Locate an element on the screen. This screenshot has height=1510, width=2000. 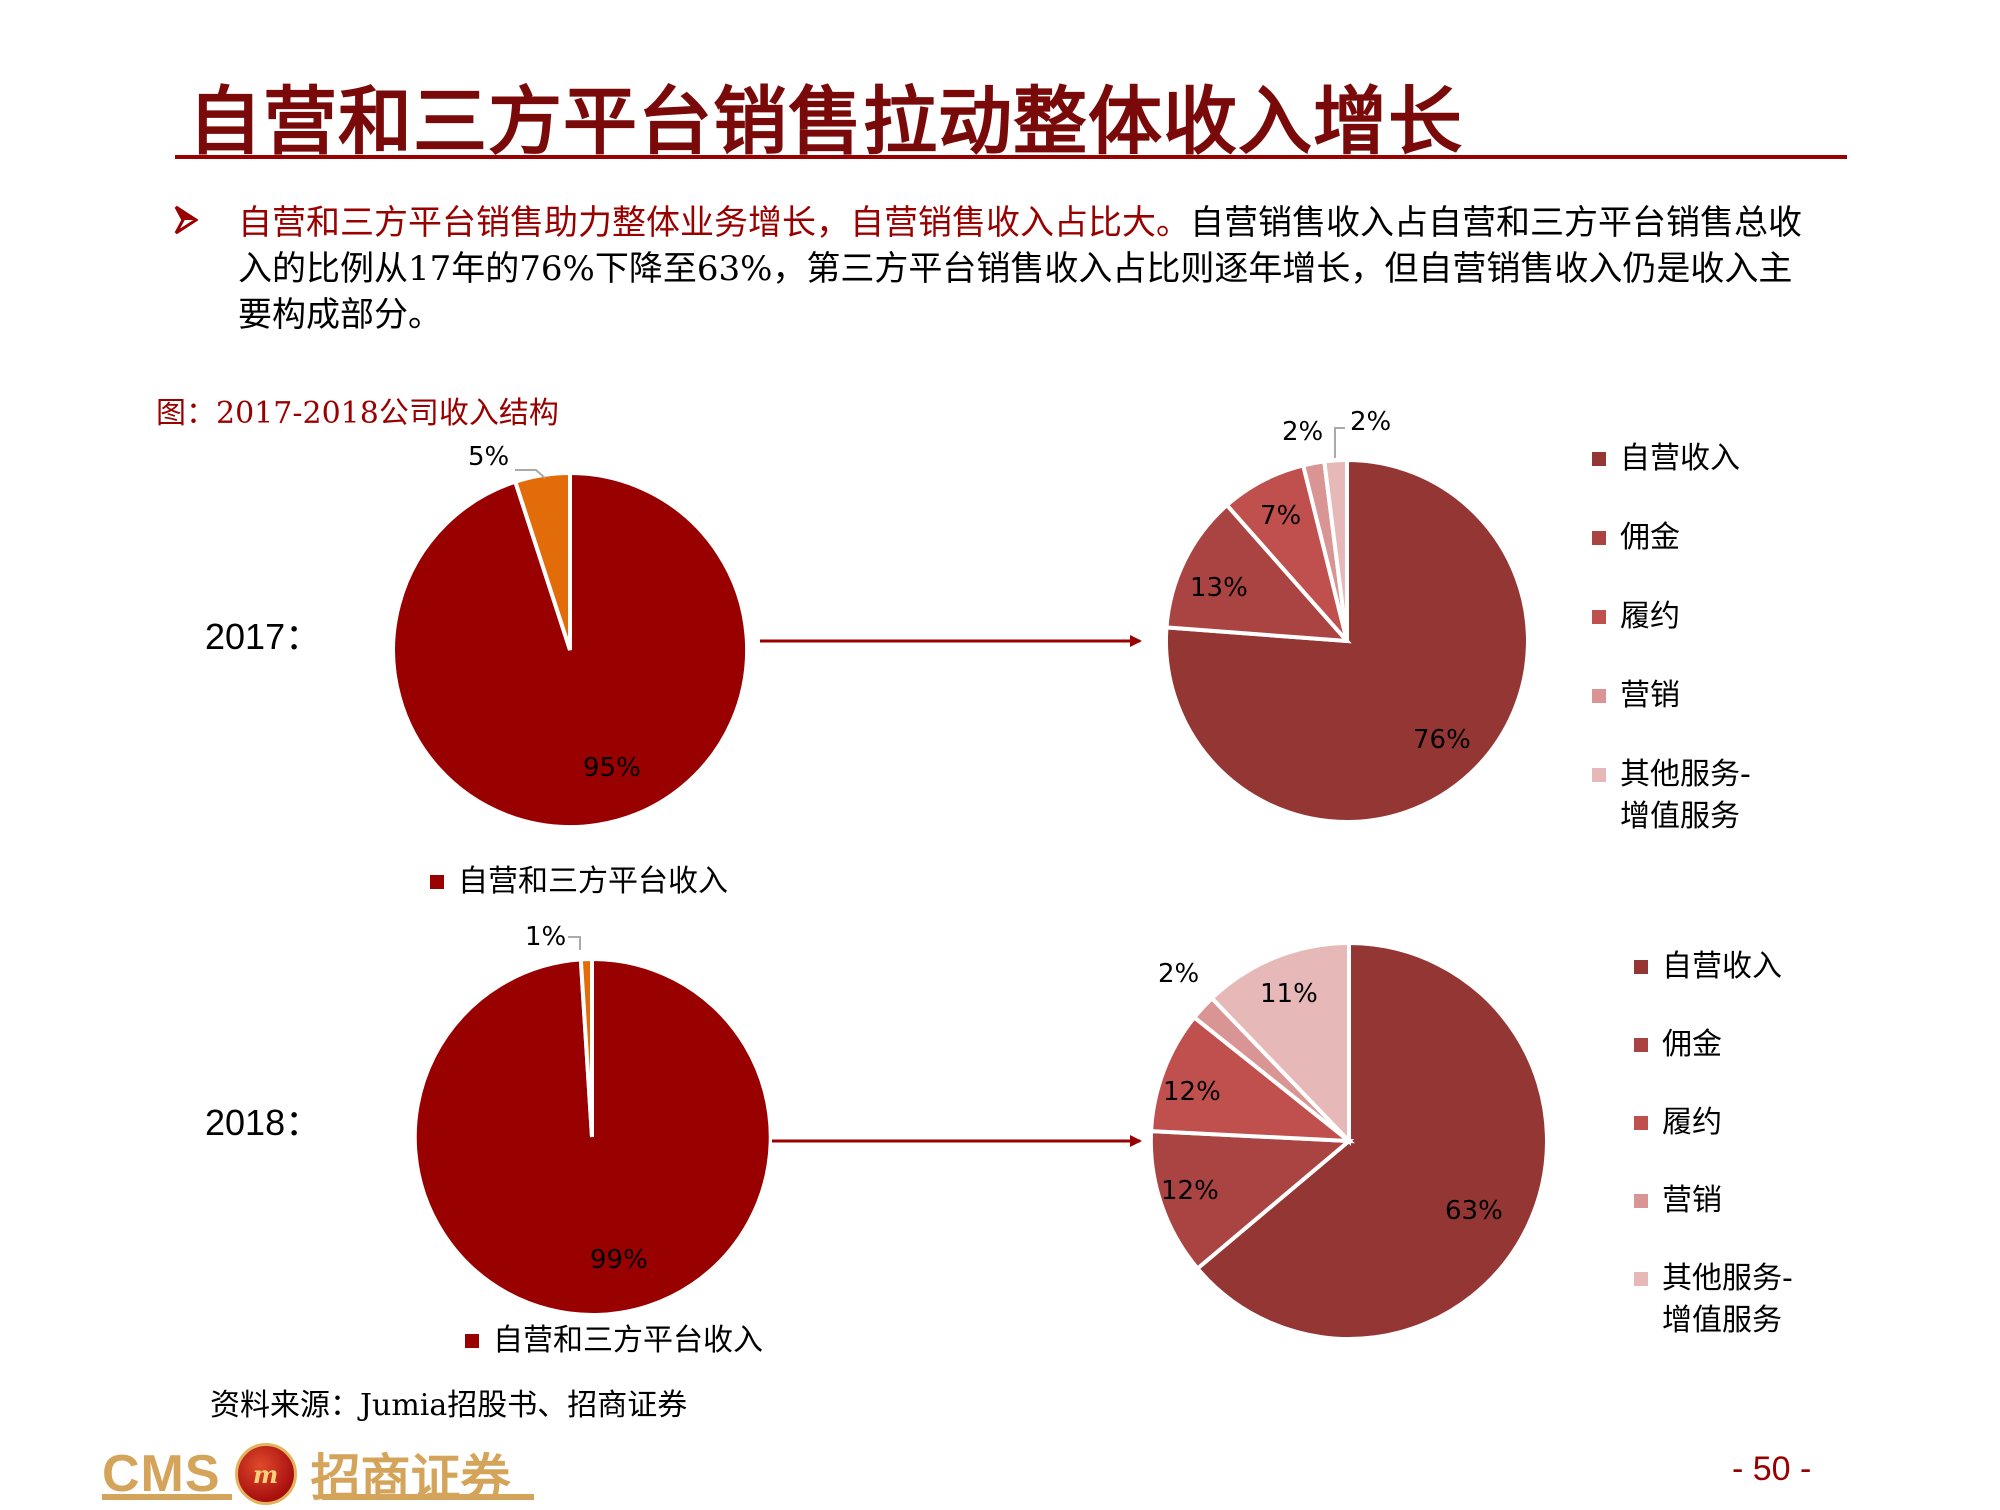
title-divider is located at coordinates (1011, 157).